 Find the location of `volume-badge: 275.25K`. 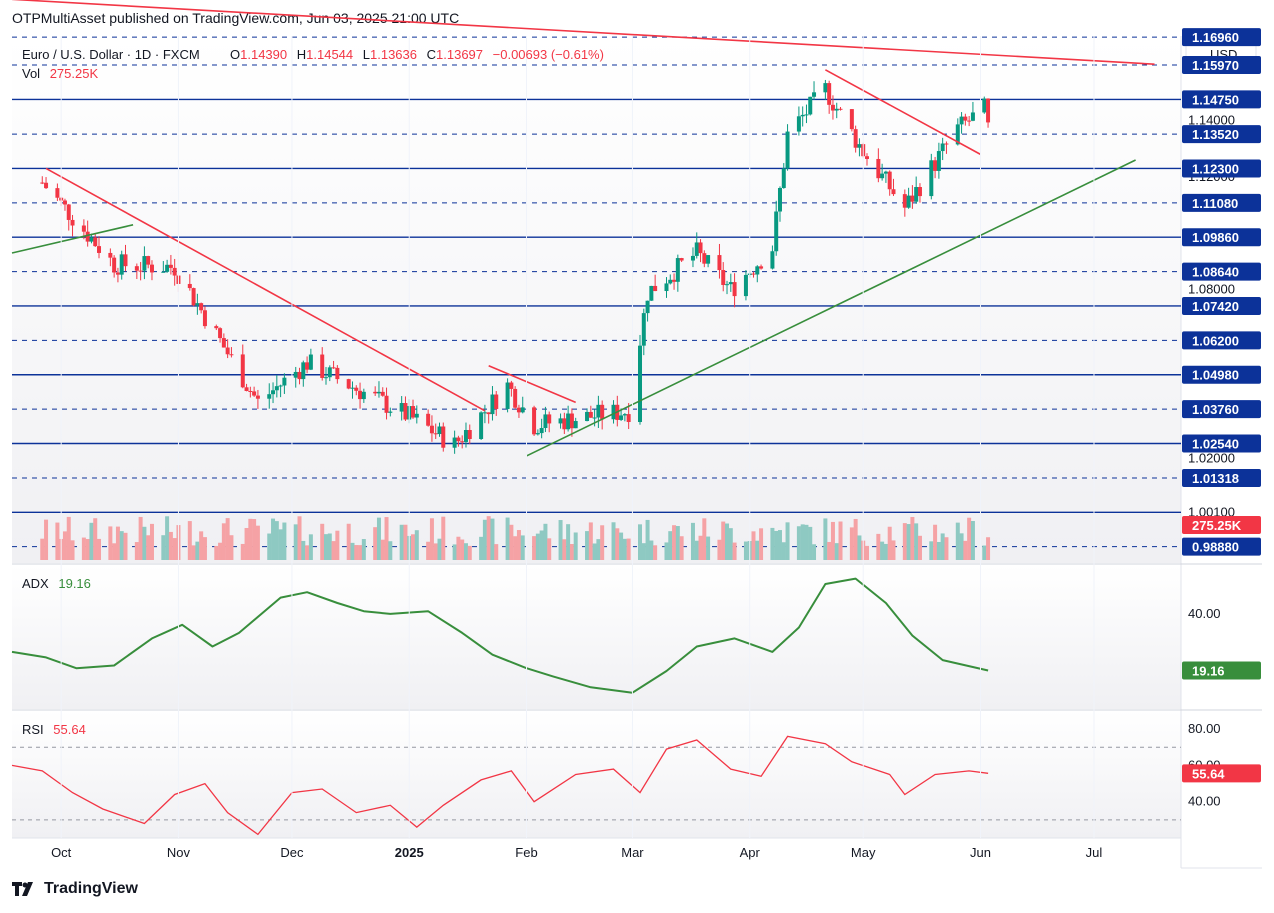

volume-badge: 275.25K is located at coordinates (1217, 525).